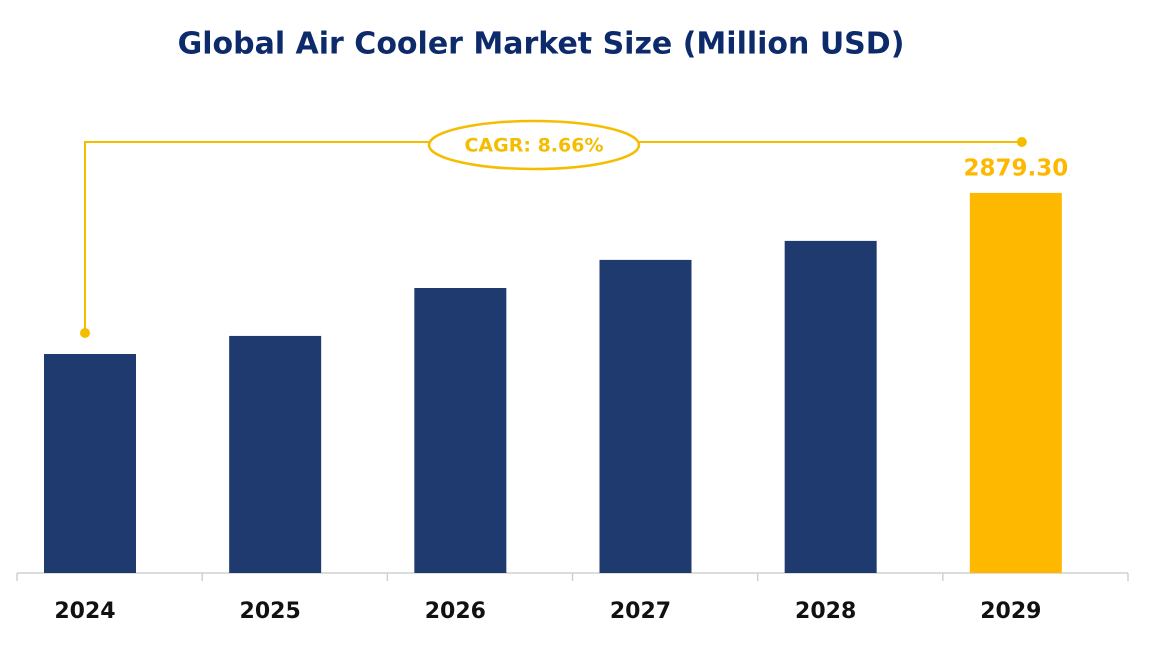 The width and height of the screenshot is (1151, 665). What do you see at coordinates (1010, 611) in the screenshot?
I see `x-tick-label: 2029` at bounding box center [1010, 611].